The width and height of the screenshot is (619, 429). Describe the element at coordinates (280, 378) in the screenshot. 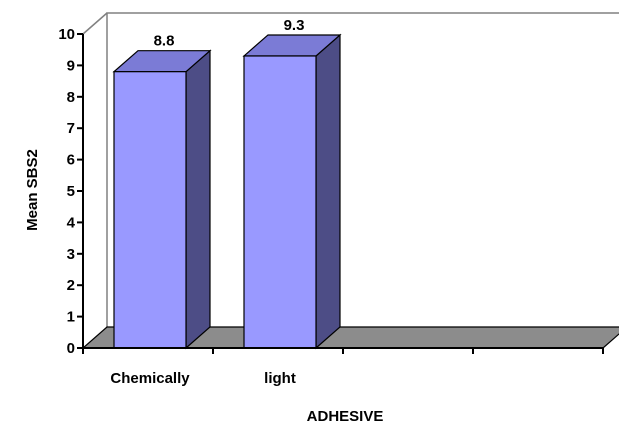

I see `x-category-label: light` at that location.